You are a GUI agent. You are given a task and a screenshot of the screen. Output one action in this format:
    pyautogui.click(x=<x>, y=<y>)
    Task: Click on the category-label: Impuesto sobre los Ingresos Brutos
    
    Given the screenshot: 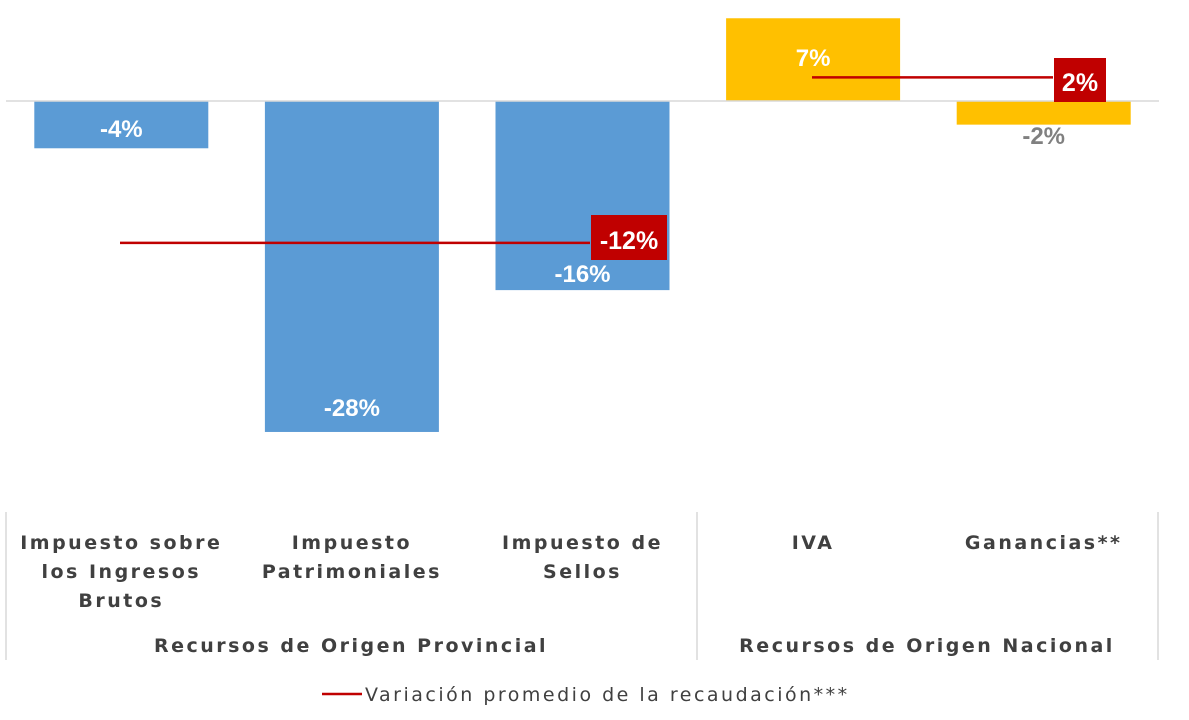 What is the action you would take?
    pyautogui.click(x=121, y=572)
    